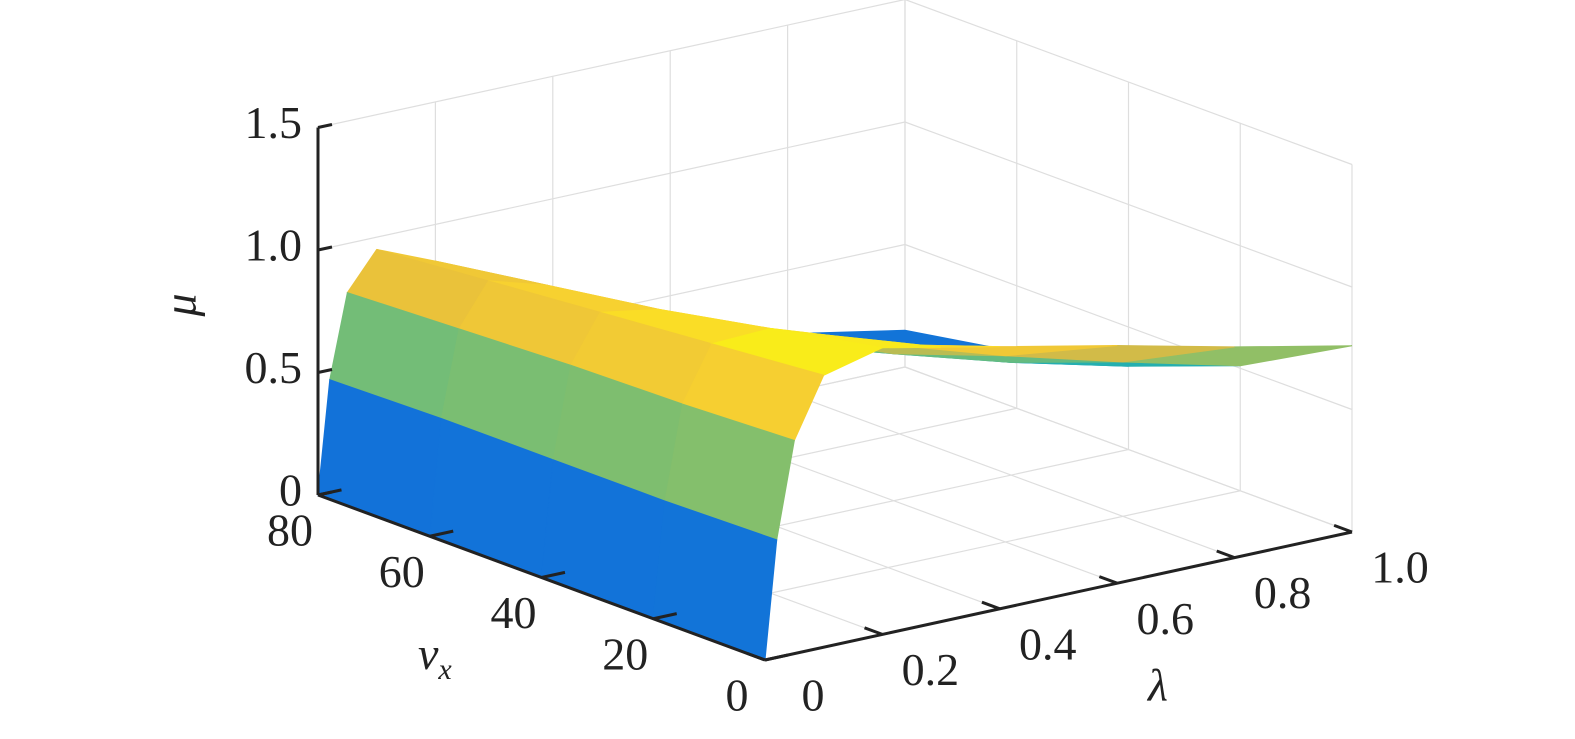 The width and height of the screenshot is (1575, 739). I want to click on z-tick-label: 0, so click(290, 490).